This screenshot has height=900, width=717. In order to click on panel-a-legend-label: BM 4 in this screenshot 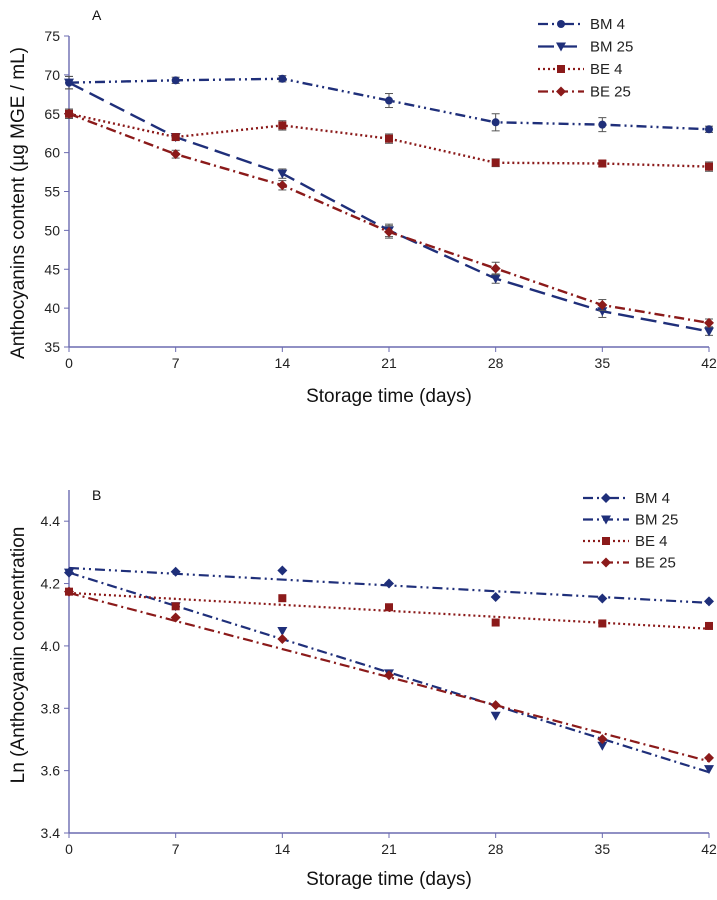, I will do `click(607, 24)`.